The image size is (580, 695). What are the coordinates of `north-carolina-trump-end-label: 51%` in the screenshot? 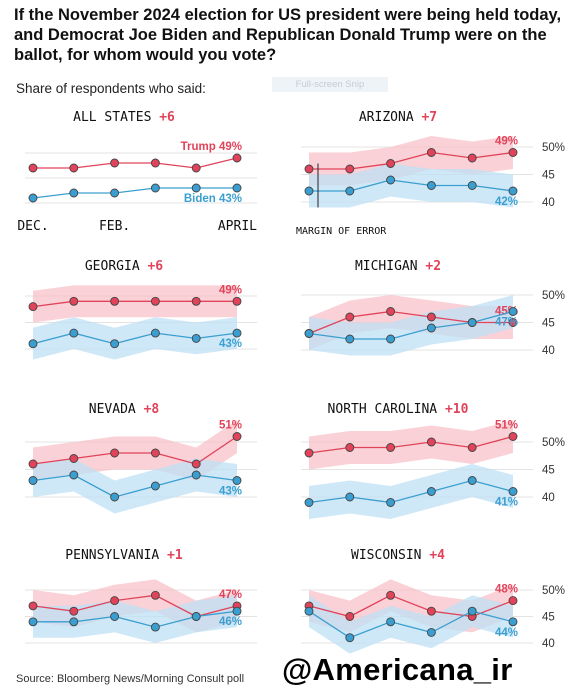 It's located at (506, 426).